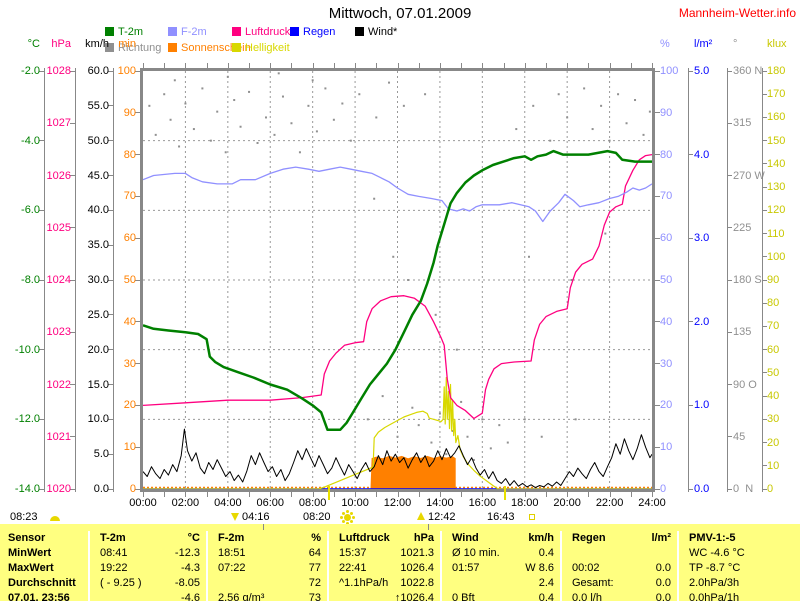 The image size is (800, 601). What do you see at coordinates (737, 13) in the screenshot?
I see `site-link: Mannheim-Wetter.info` at bounding box center [737, 13].